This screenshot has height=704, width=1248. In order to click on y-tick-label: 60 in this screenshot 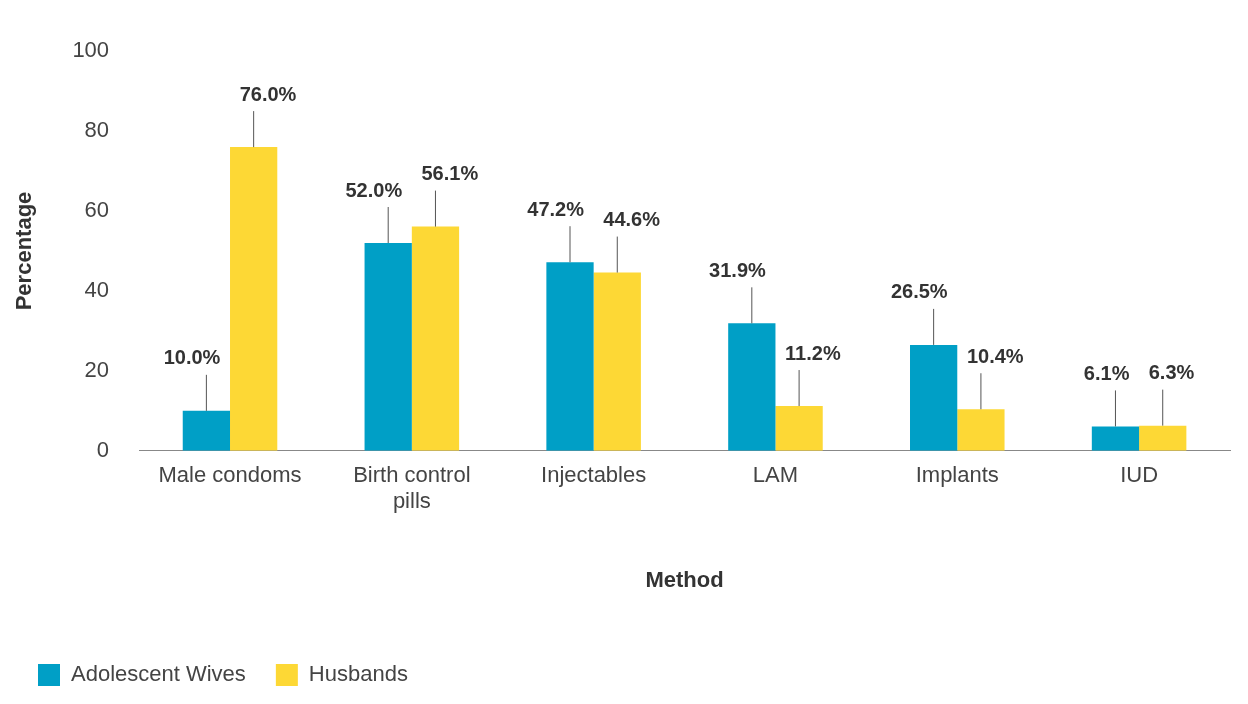, I will do `click(97, 210)`.